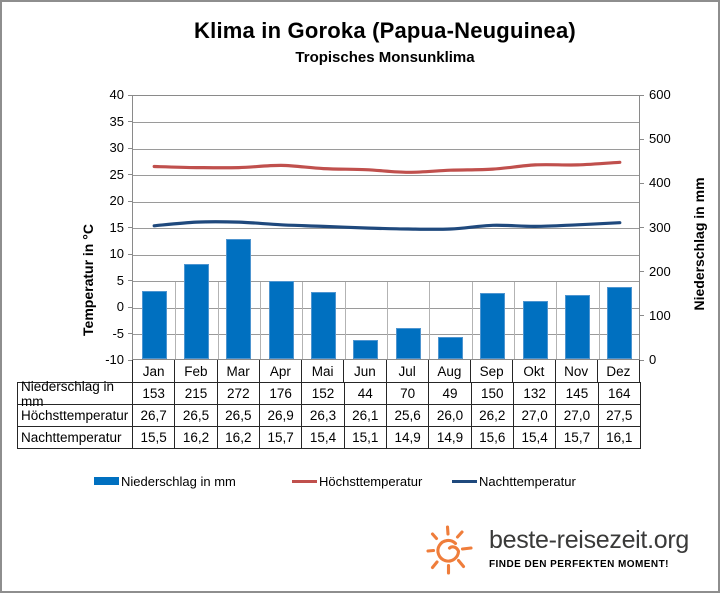  Describe the element at coordinates (620, 437) in the screenshot. I see `table-cell: 16,1` at that location.